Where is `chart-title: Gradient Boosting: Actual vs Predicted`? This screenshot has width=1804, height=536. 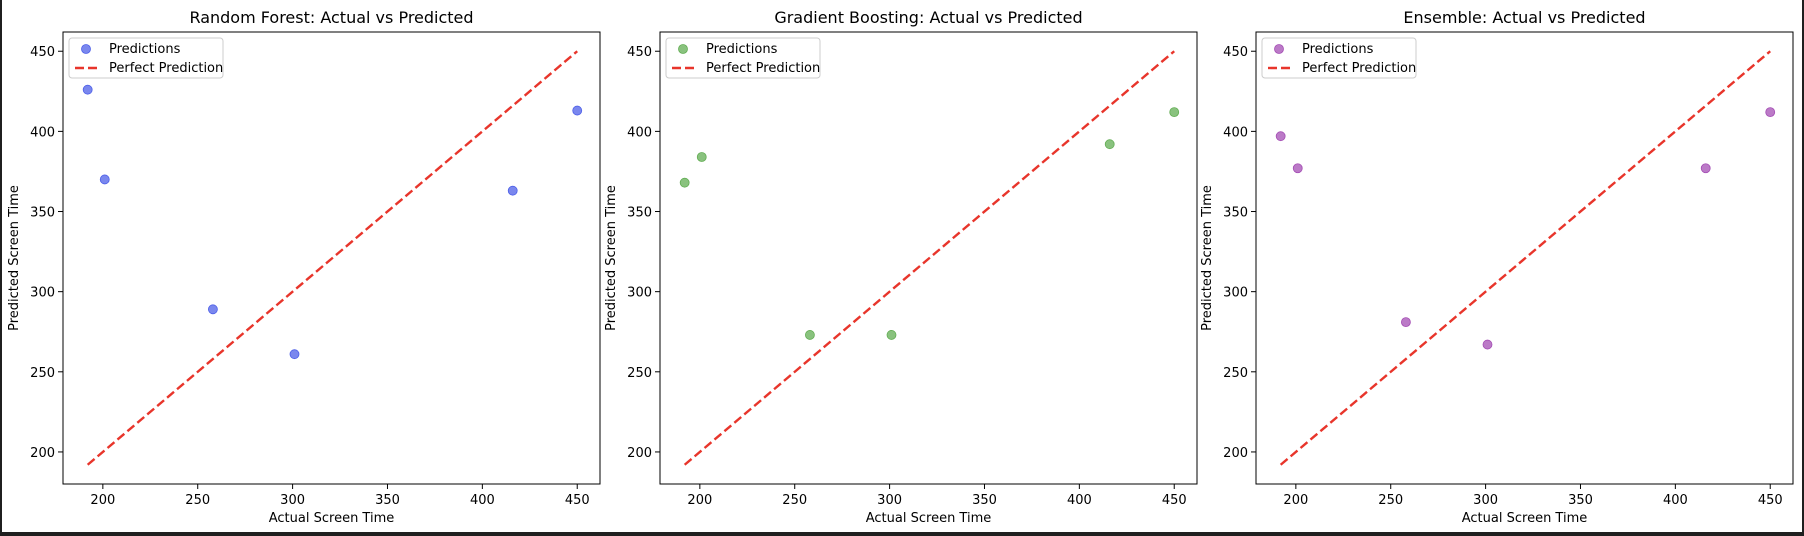
chart-title: Gradient Boosting: Actual vs Predicted is located at coordinates (928, 17).